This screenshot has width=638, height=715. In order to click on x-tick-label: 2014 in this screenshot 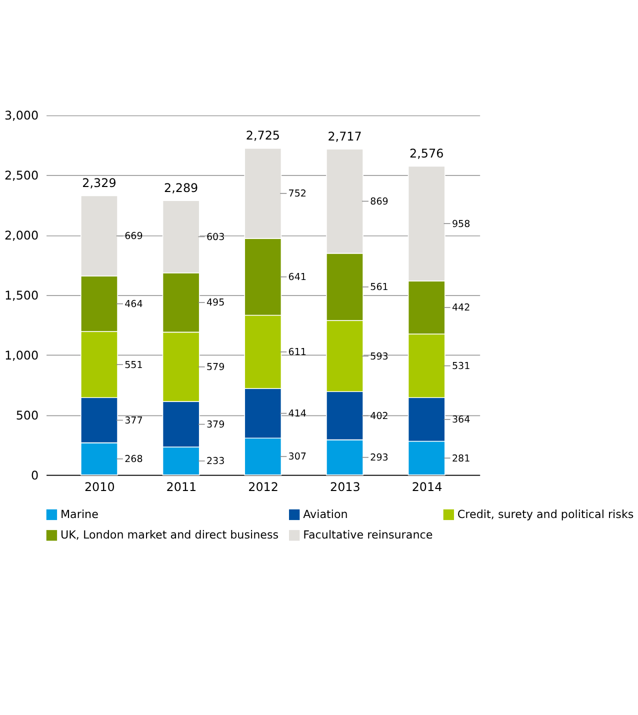, I will do `click(427, 487)`.